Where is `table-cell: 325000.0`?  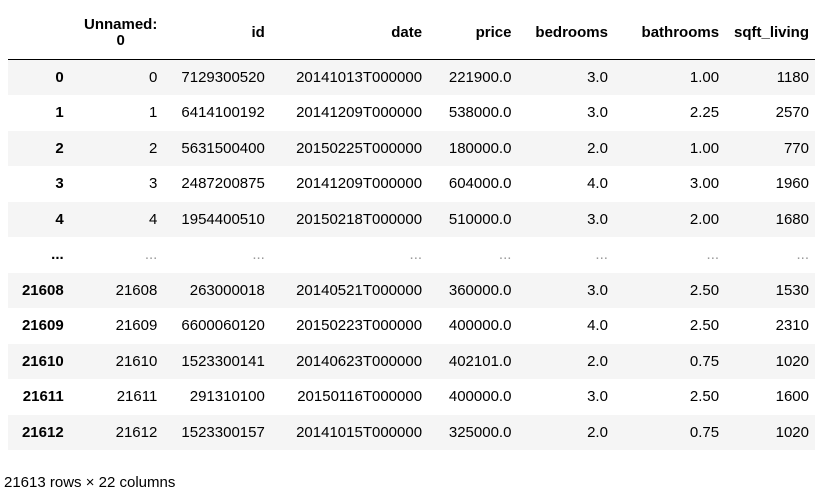
table-cell: 325000.0 is located at coordinates (480, 432).